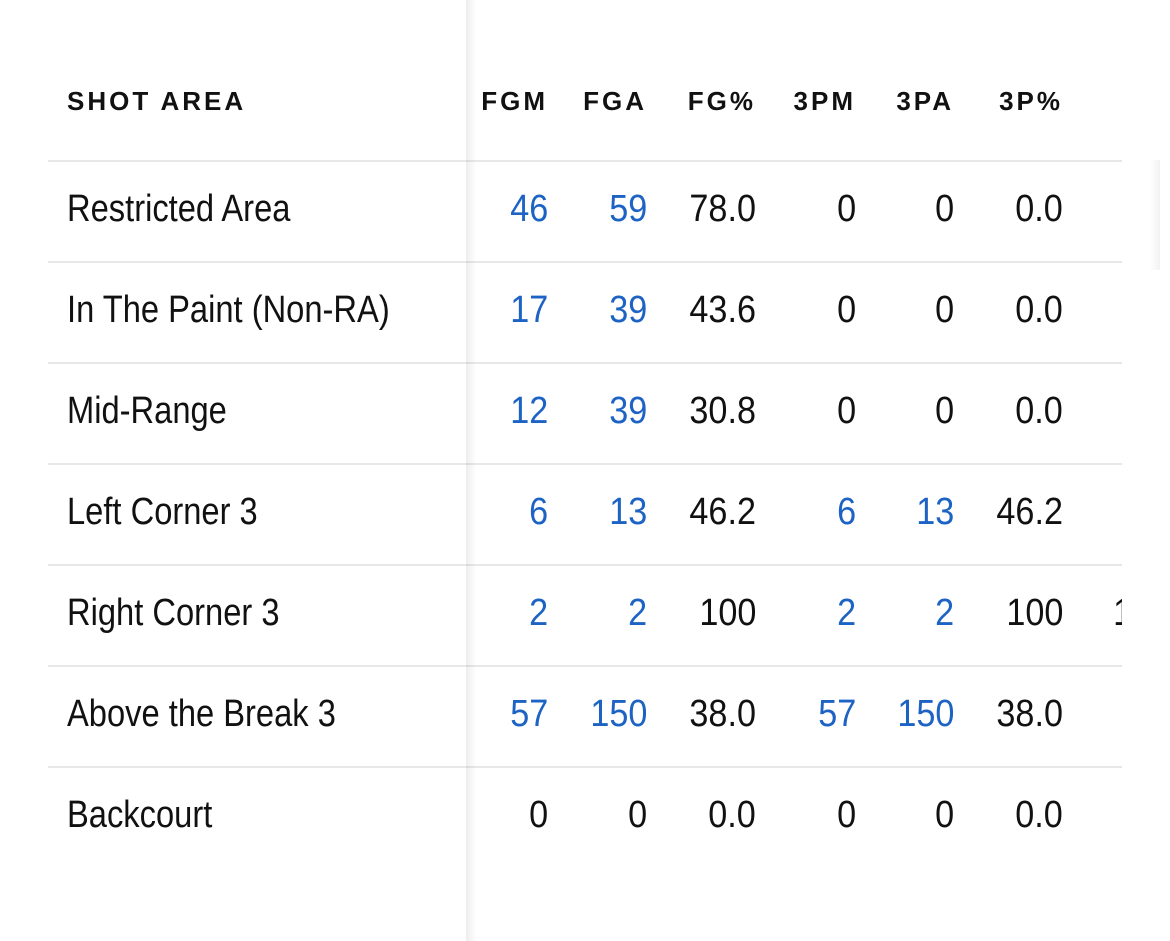 This screenshot has width=1170, height=941. What do you see at coordinates (795, 717) in the screenshot?
I see `table-row: 57 150 38.0 57 150 38.0` at bounding box center [795, 717].